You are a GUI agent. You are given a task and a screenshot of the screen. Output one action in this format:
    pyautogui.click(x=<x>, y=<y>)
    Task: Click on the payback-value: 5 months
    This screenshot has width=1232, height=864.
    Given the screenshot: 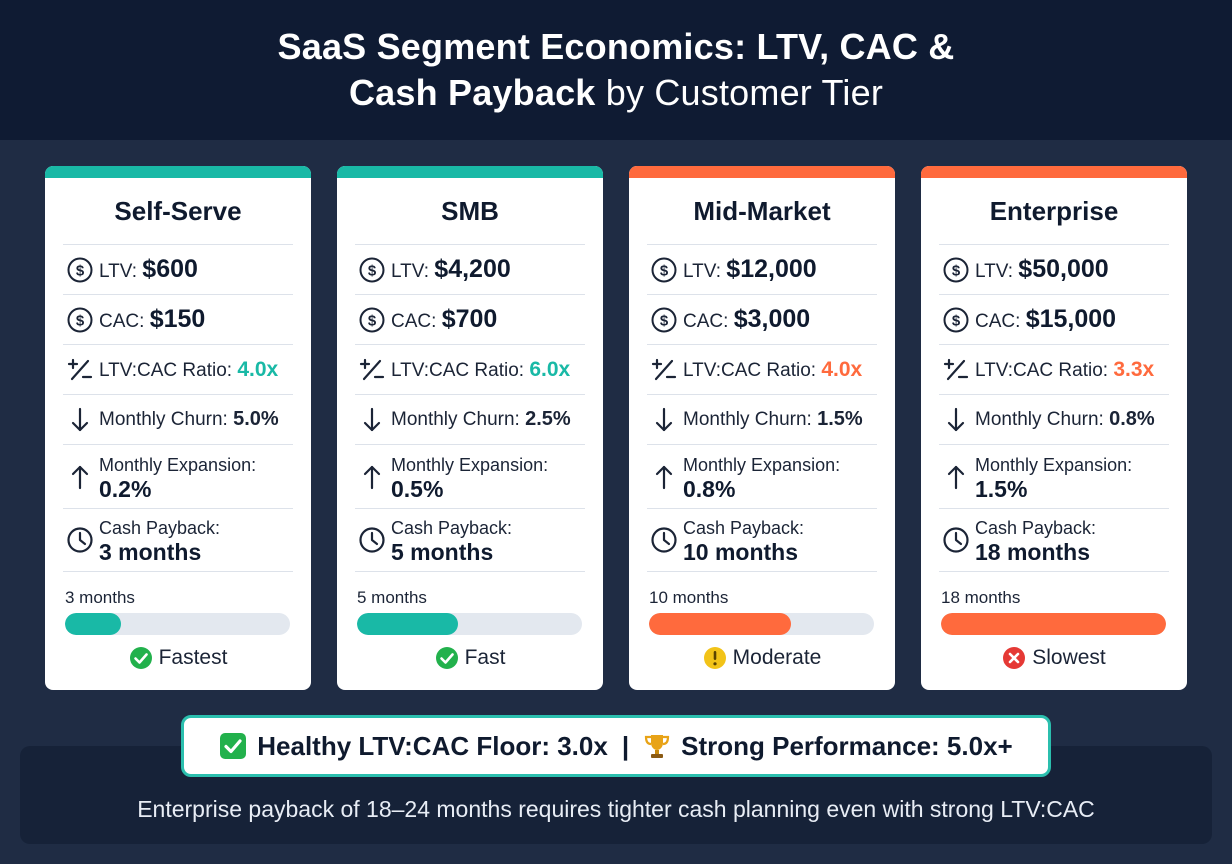 What is the action you would take?
    pyautogui.click(x=442, y=552)
    